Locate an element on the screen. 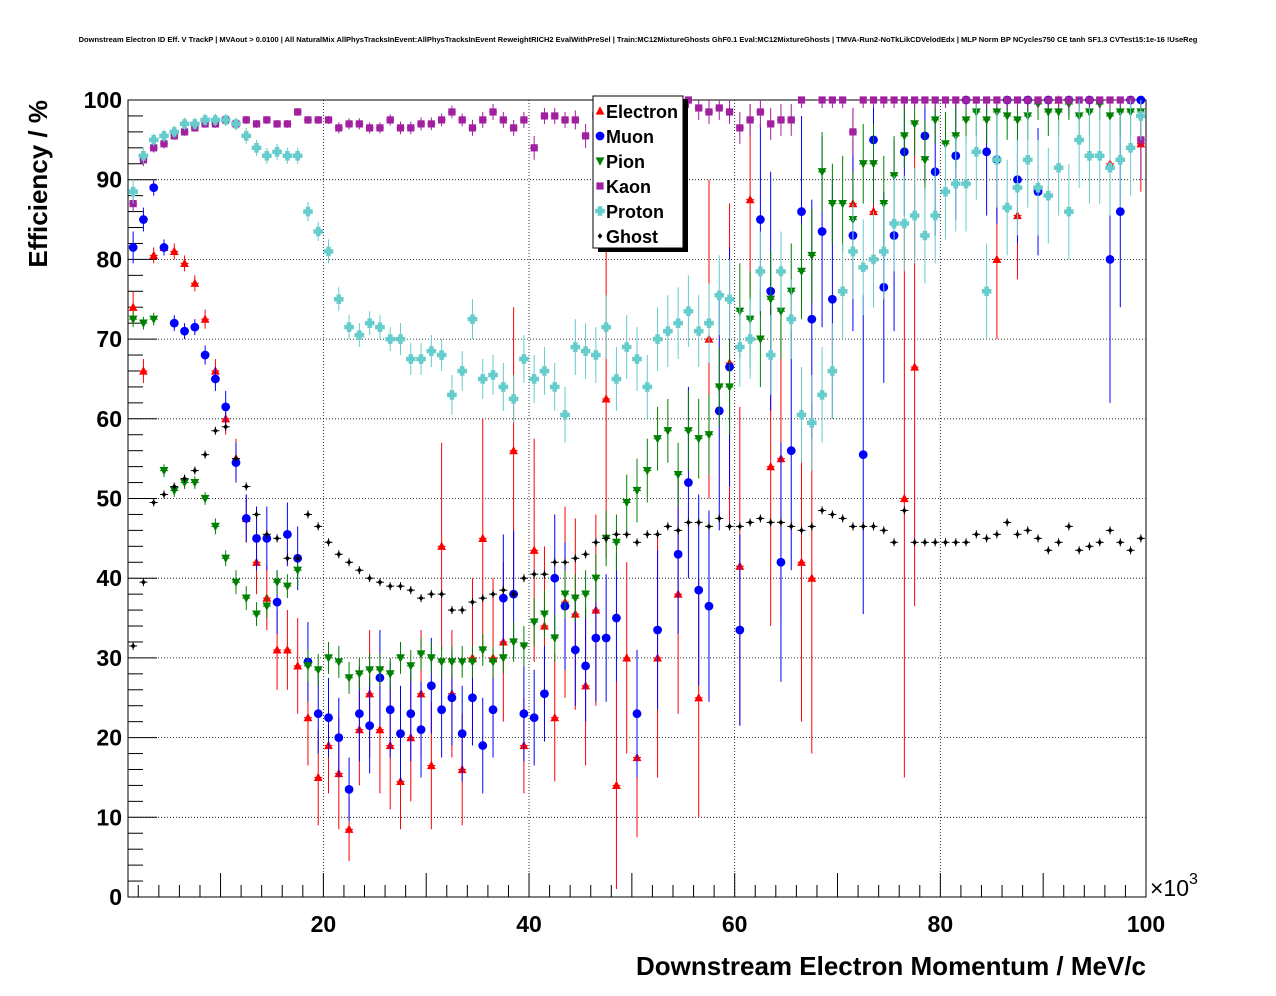 The height and width of the screenshot is (996, 1276). series-kaon is located at coordinates (637, 154).